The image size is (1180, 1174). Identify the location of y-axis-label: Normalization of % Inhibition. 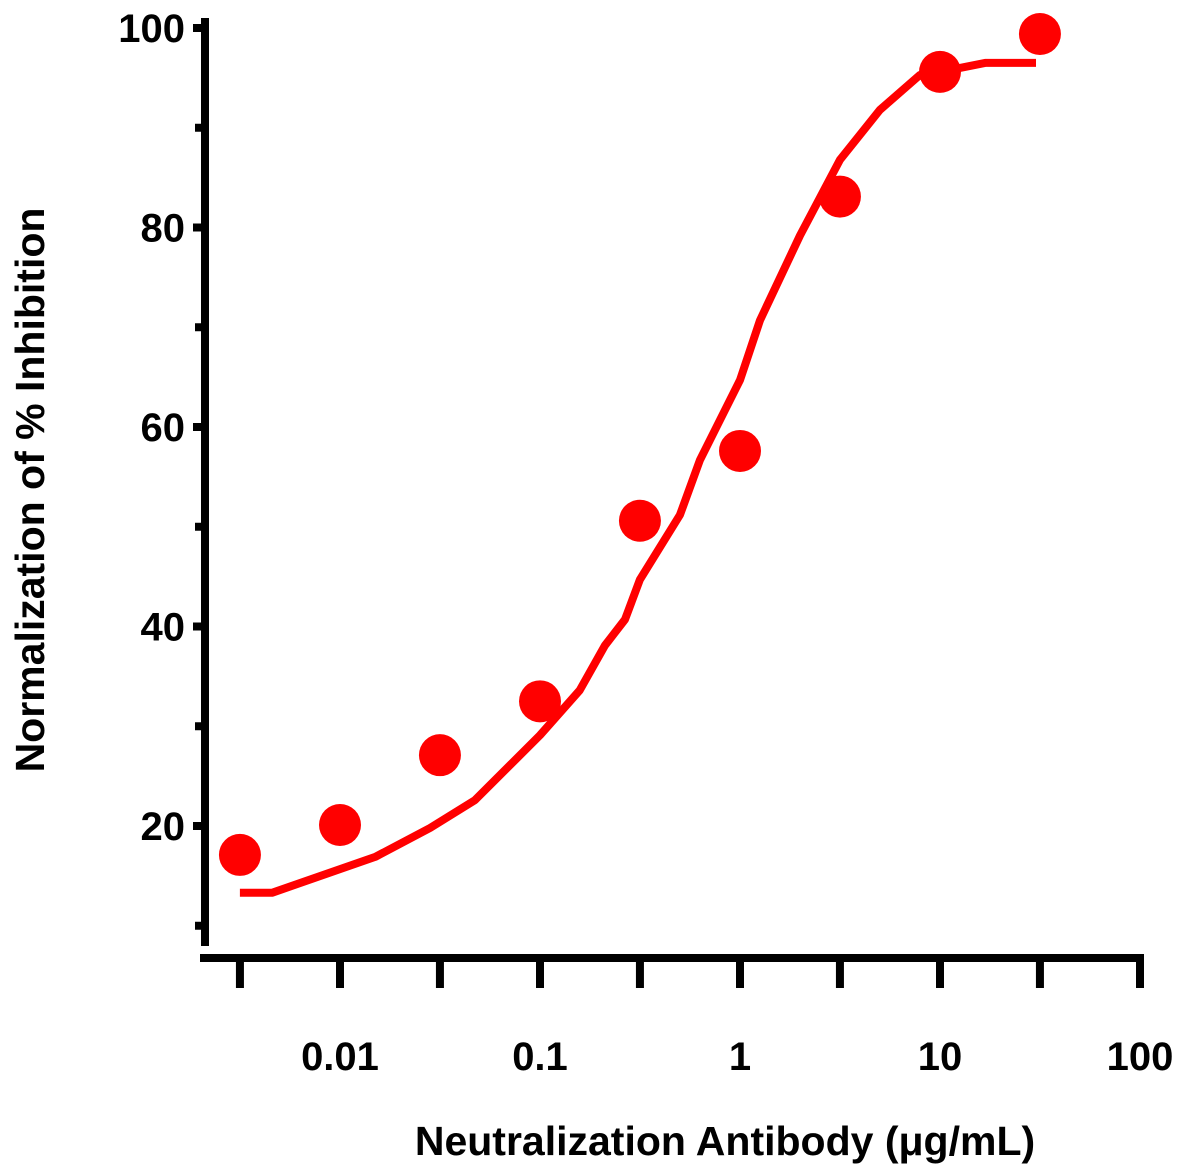
(30, 490).